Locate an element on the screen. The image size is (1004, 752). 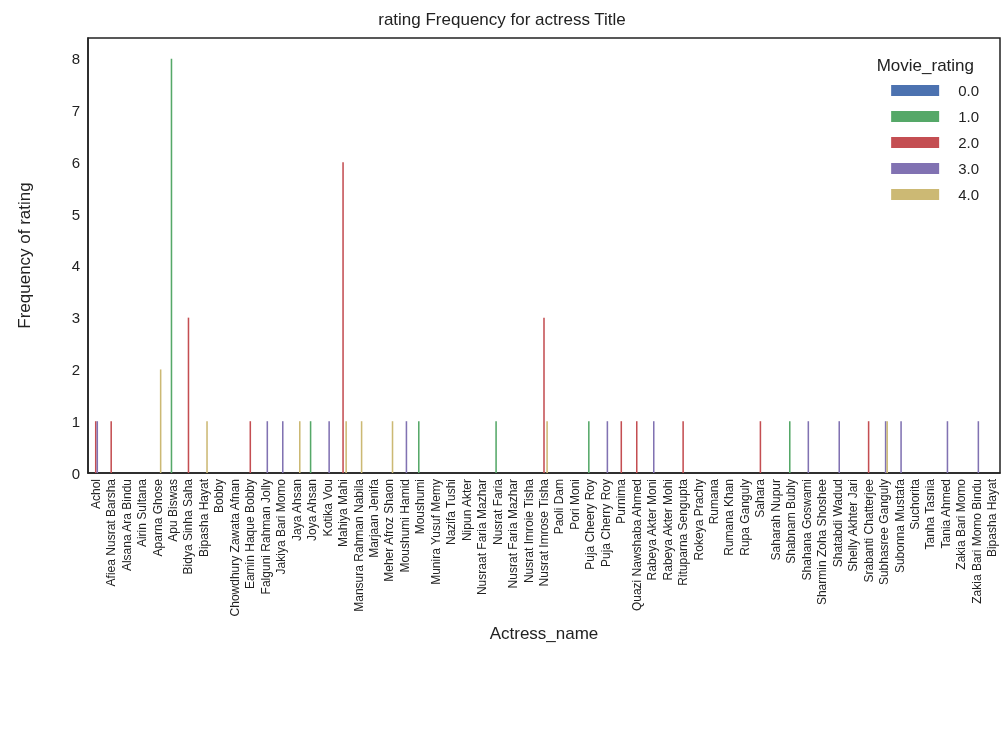
y-tick-label: 1 is located at coordinates (75, 421).